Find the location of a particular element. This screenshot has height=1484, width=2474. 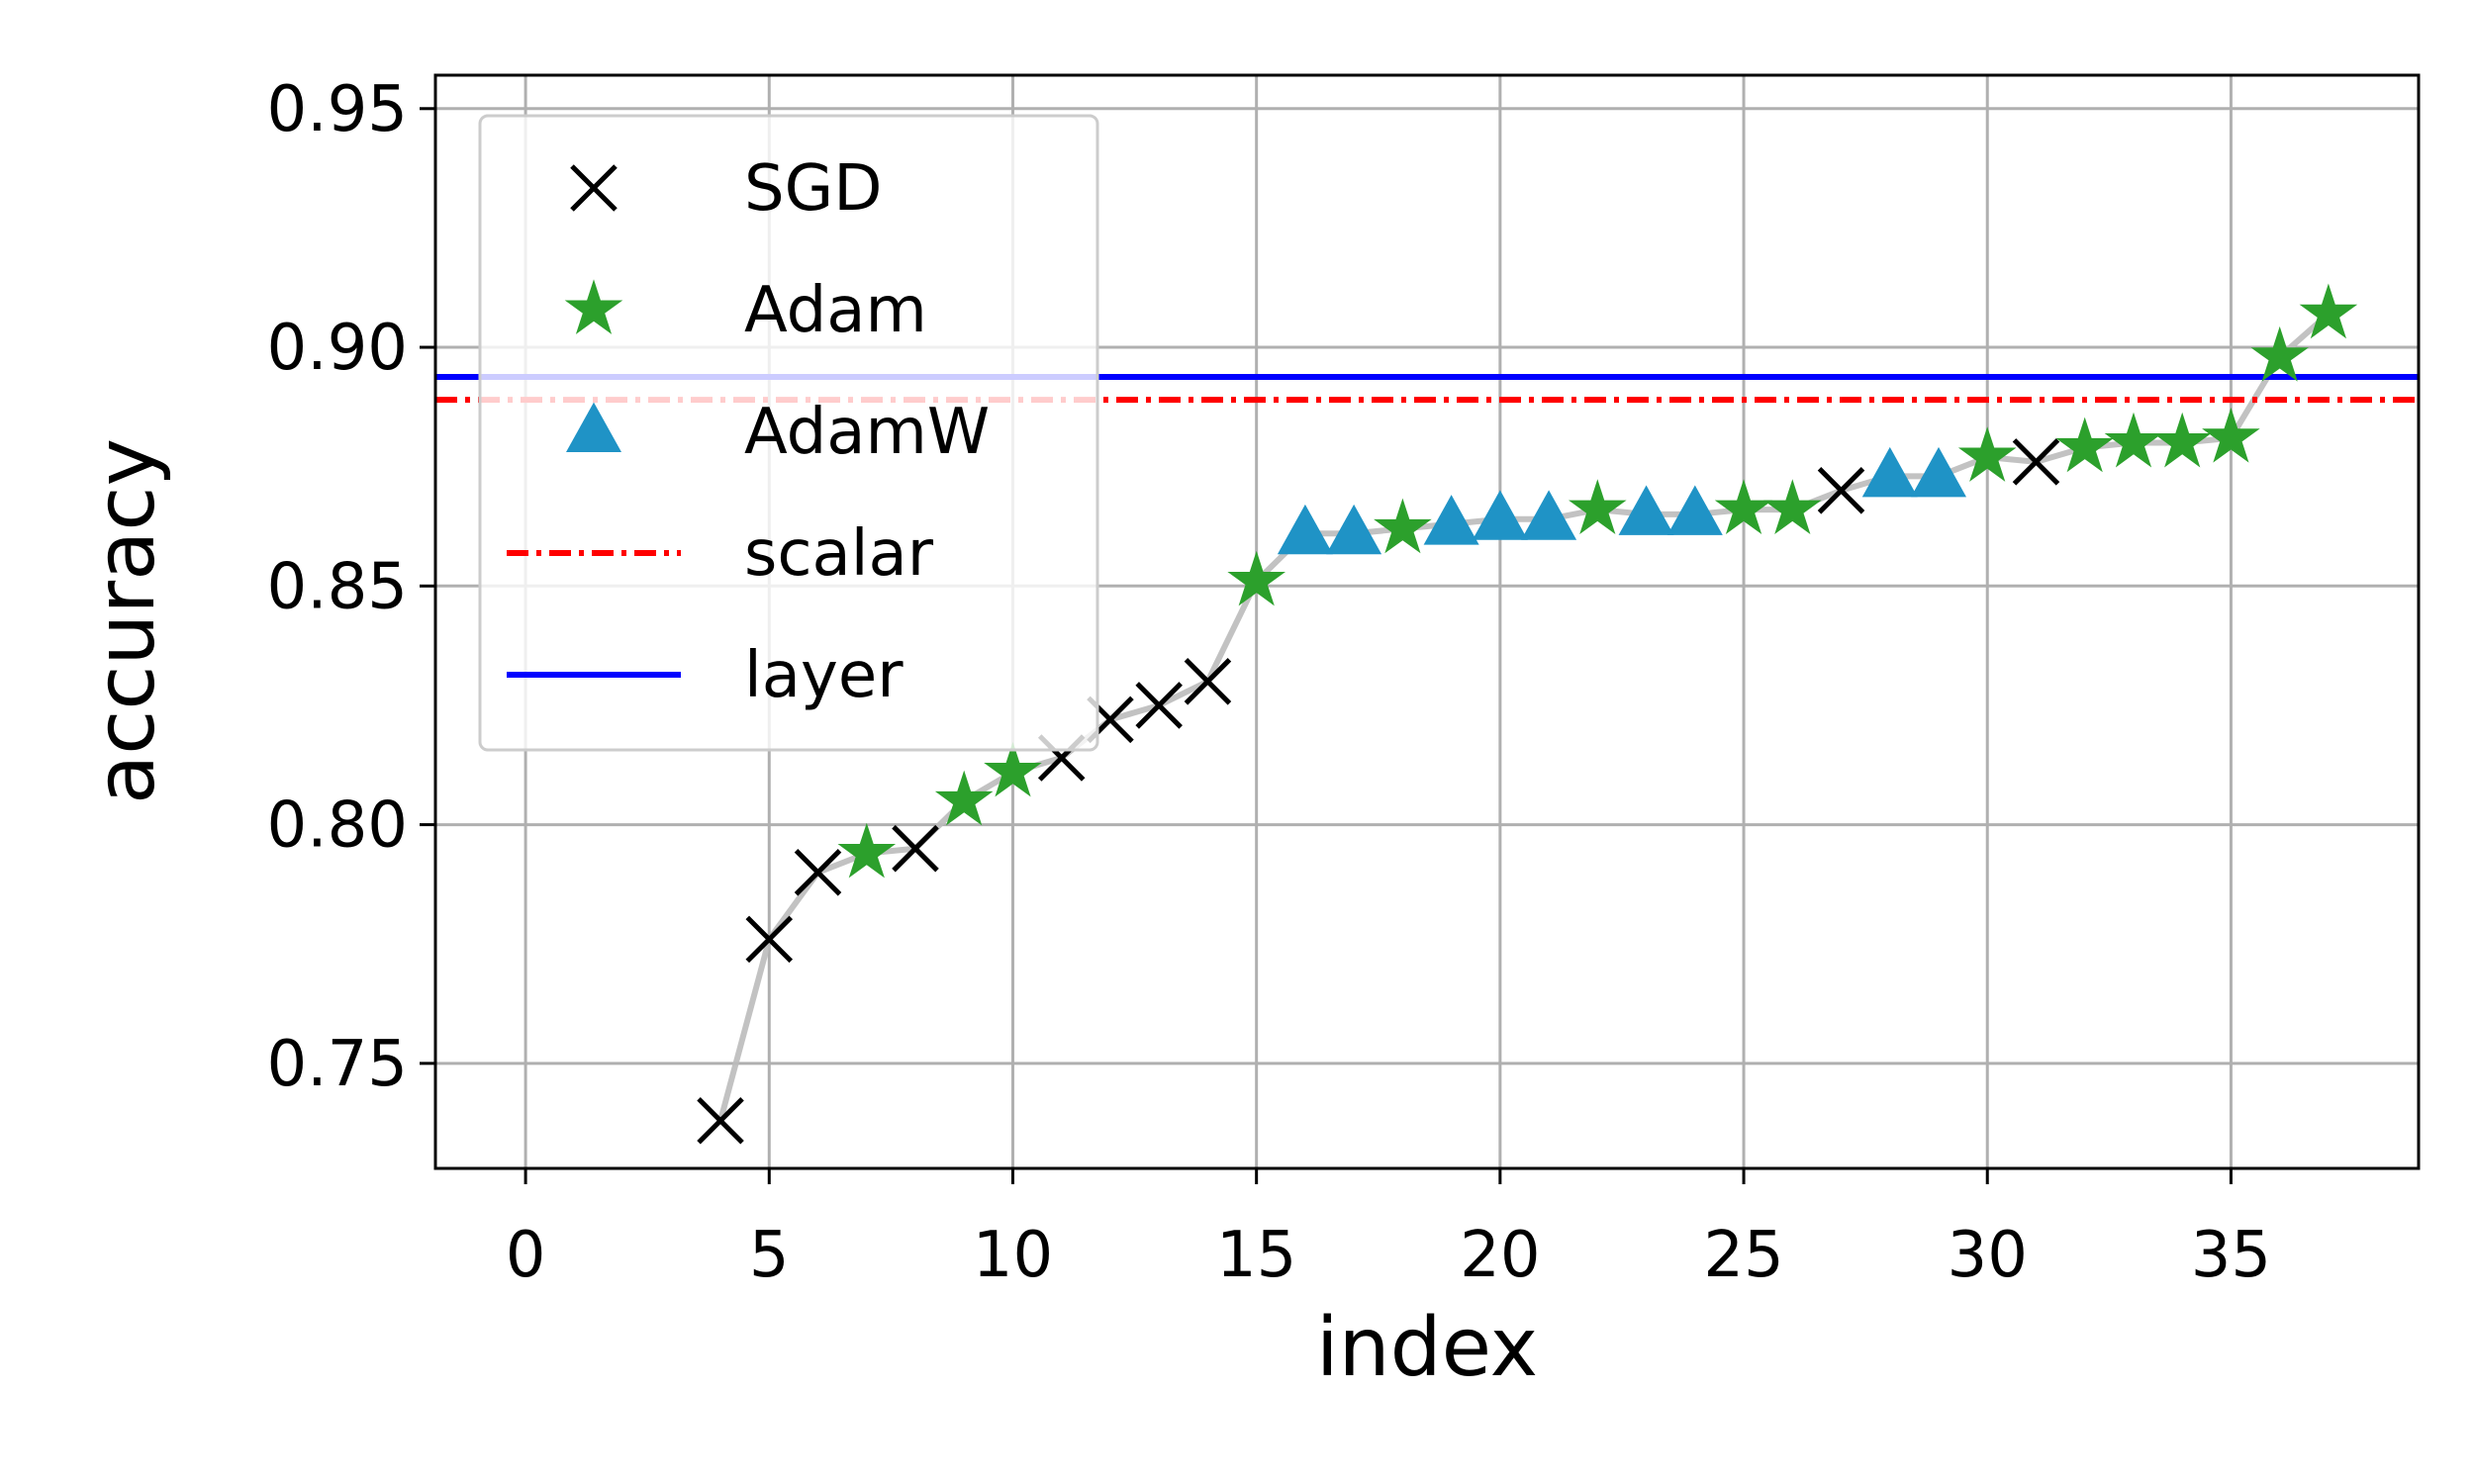

x-tick-label: 0 is located at coordinates (526, 1255).